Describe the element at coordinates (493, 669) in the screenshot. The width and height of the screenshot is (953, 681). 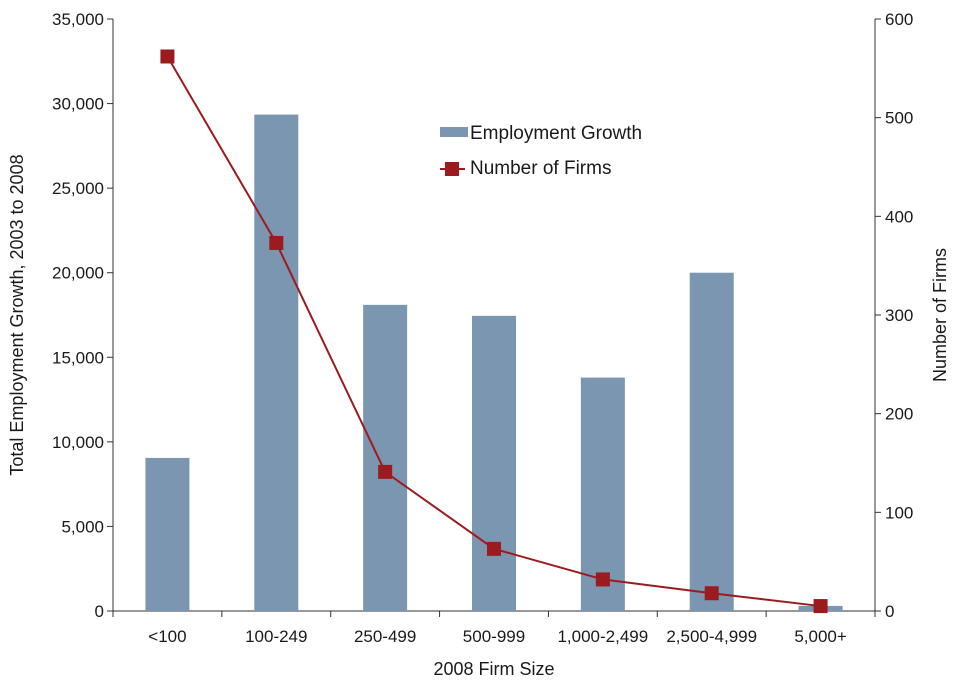
I see `x-axis-title: 2008 Firm Size` at that location.